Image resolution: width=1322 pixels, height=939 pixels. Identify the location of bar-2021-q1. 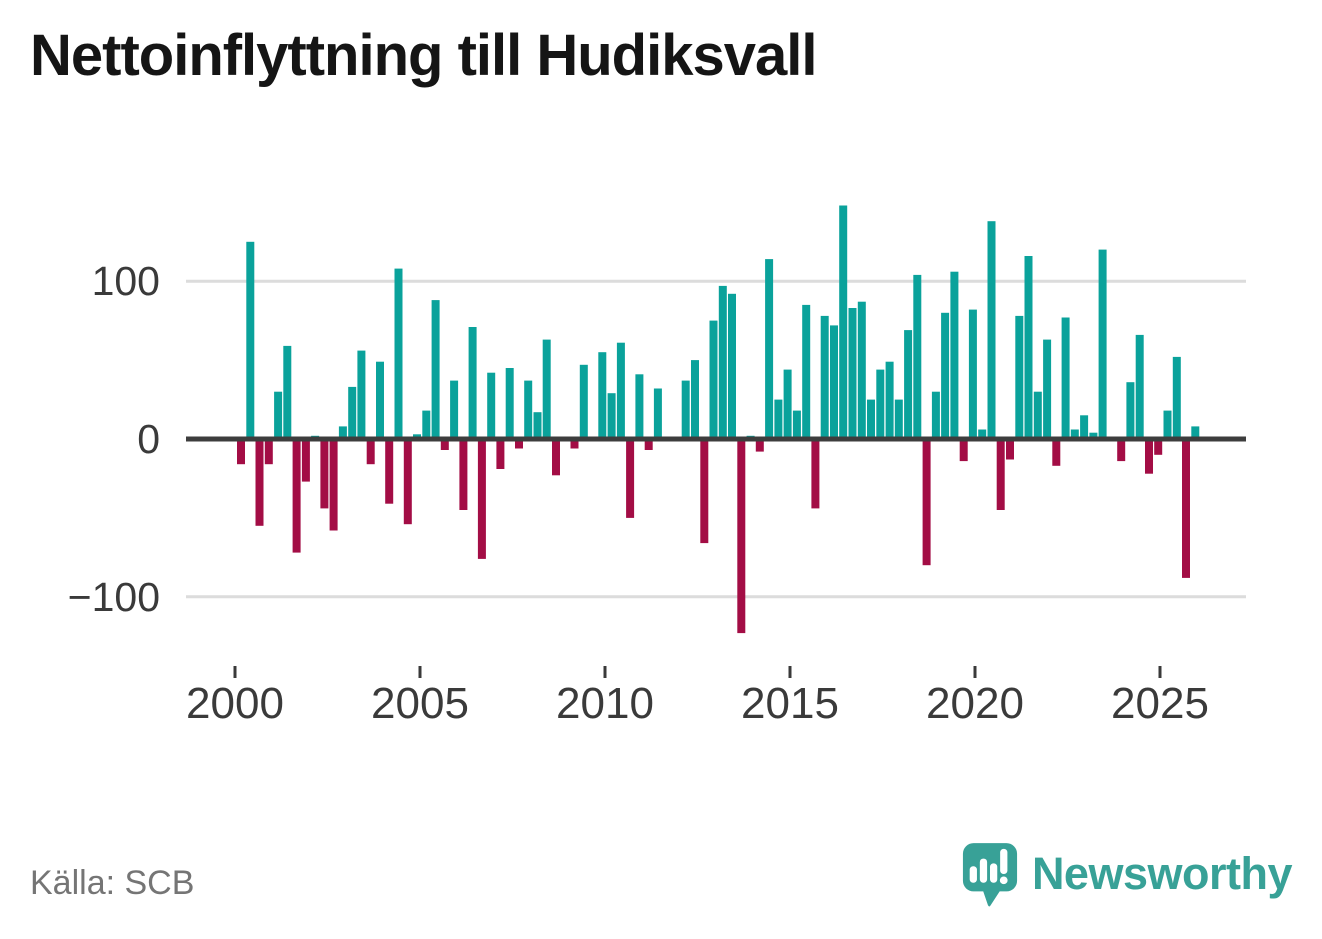
(1019, 377).